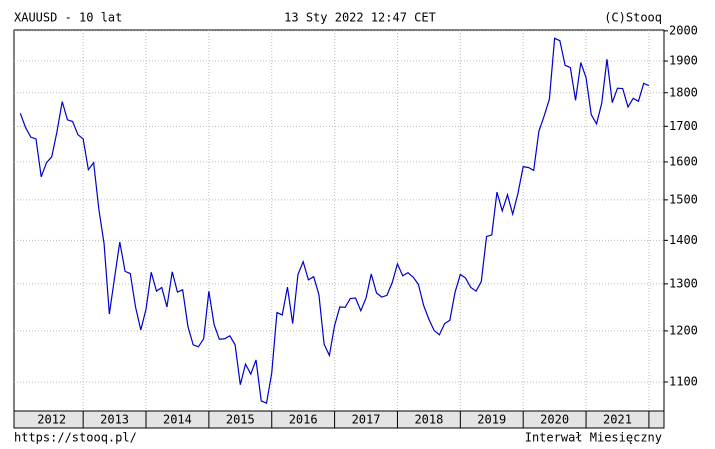  Describe the element at coordinates (633, 18) in the screenshot. I see `copyright: (C)Stooq` at that location.